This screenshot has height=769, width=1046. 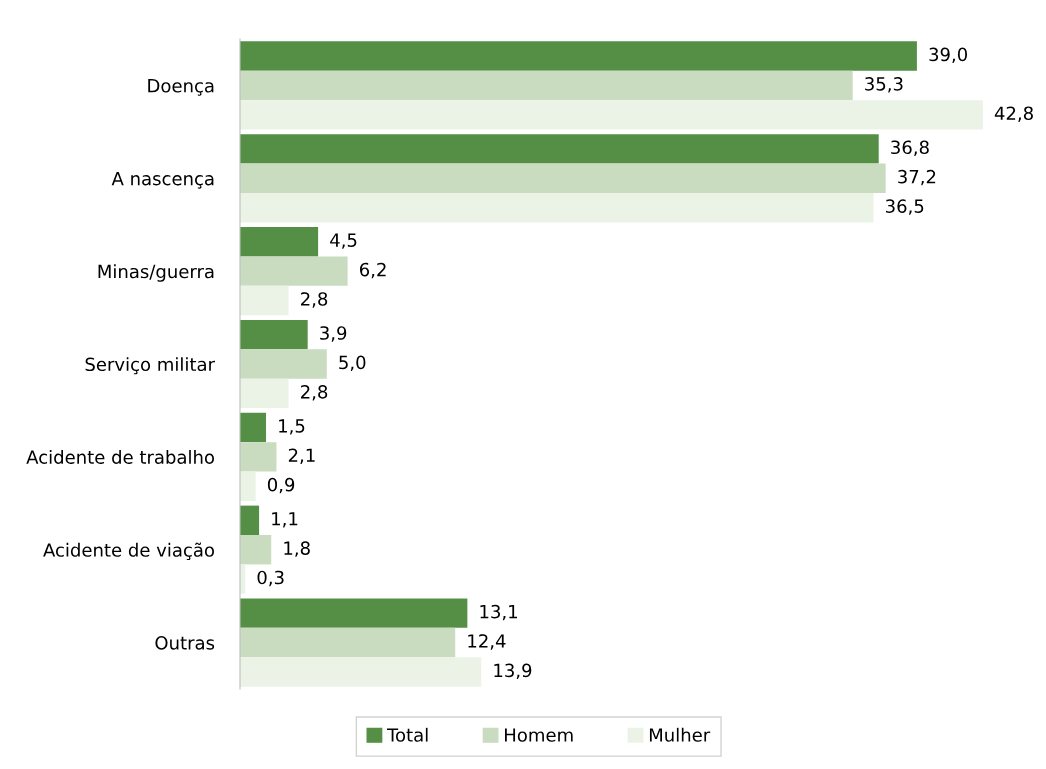 What do you see at coordinates (162, 180) in the screenshot?
I see `y-tick-label: A nascença` at bounding box center [162, 180].